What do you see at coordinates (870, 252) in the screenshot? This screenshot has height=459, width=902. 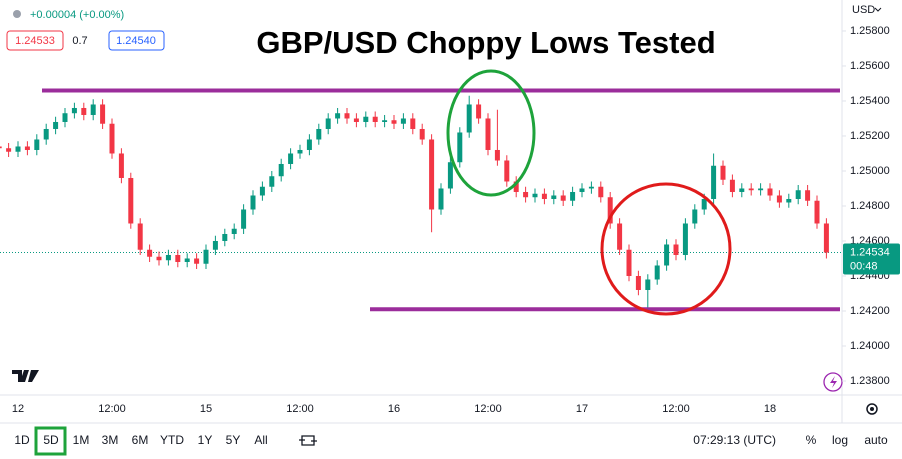 I see `price-tag-value: 1.24534` at bounding box center [870, 252].